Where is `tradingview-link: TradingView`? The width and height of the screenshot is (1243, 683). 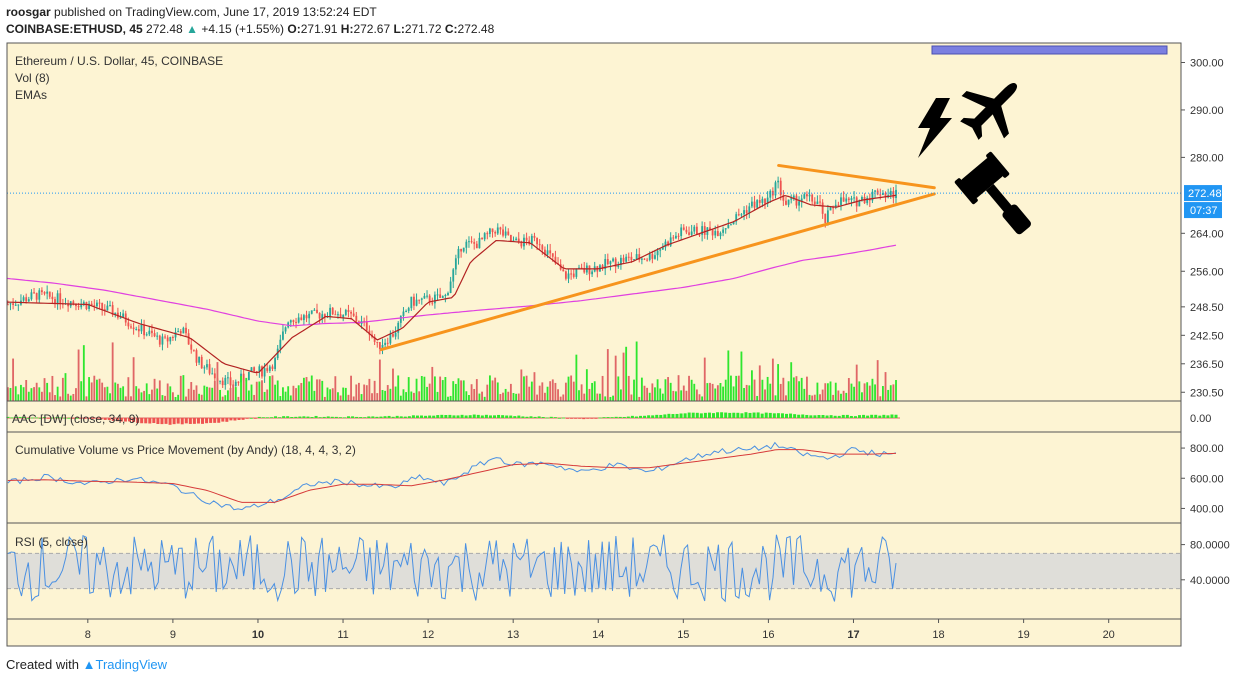
tradingview-link: TradingView is located at coordinates (131, 664).